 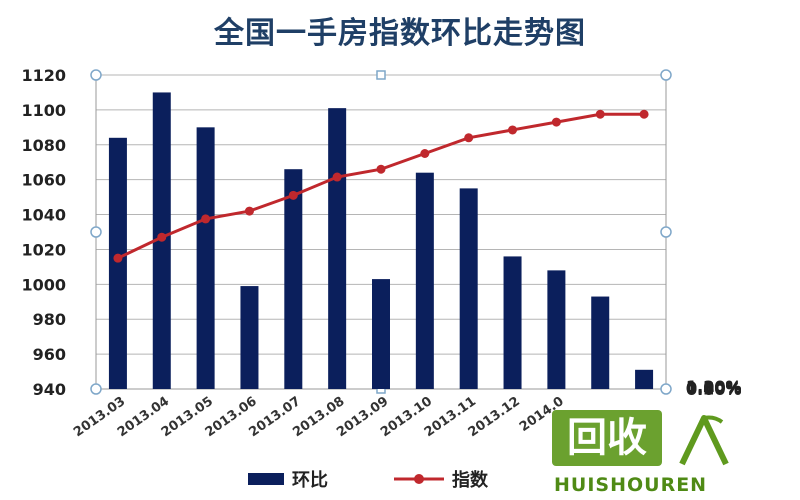 I want to click on y-left-tick-label: 1060, so click(x=43, y=180).